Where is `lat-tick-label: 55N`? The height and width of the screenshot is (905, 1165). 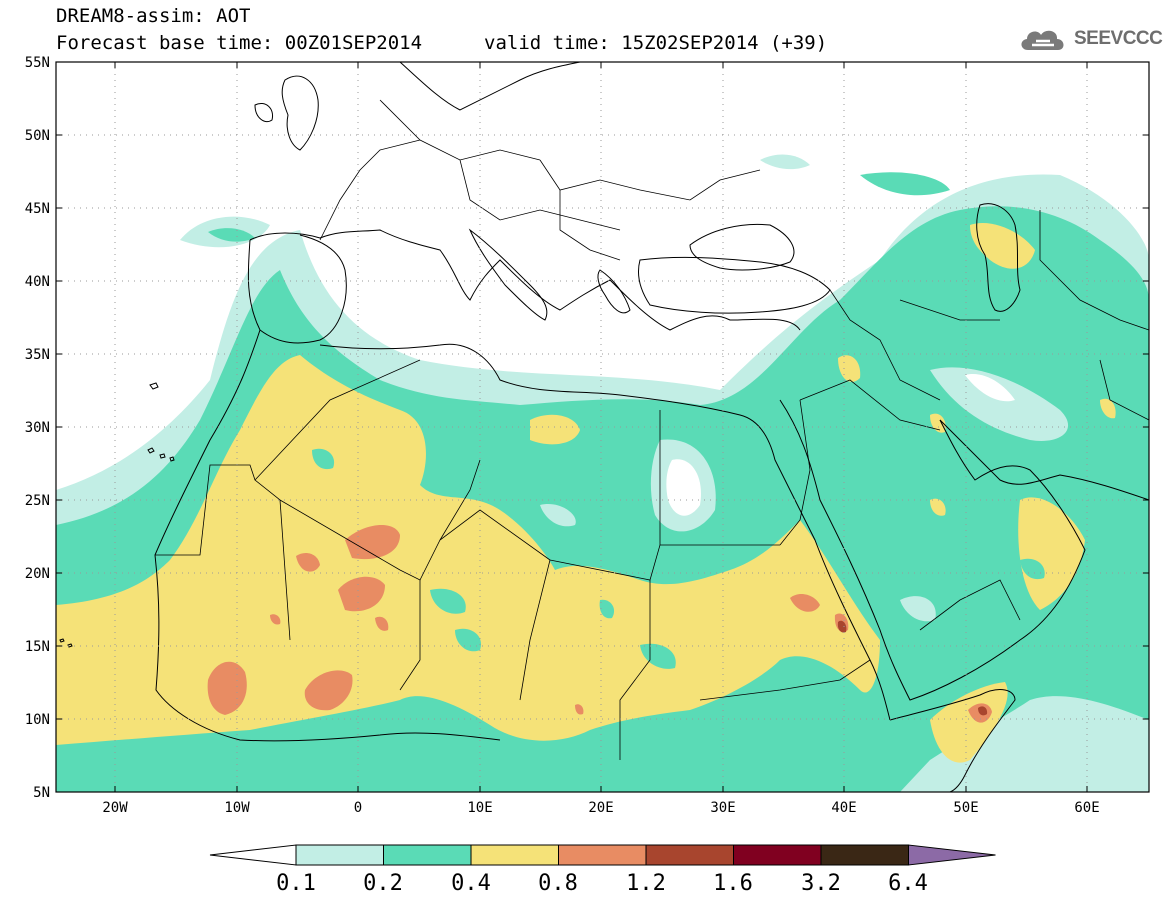 lat-tick-label: 55N is located at coordinates (37, 63).